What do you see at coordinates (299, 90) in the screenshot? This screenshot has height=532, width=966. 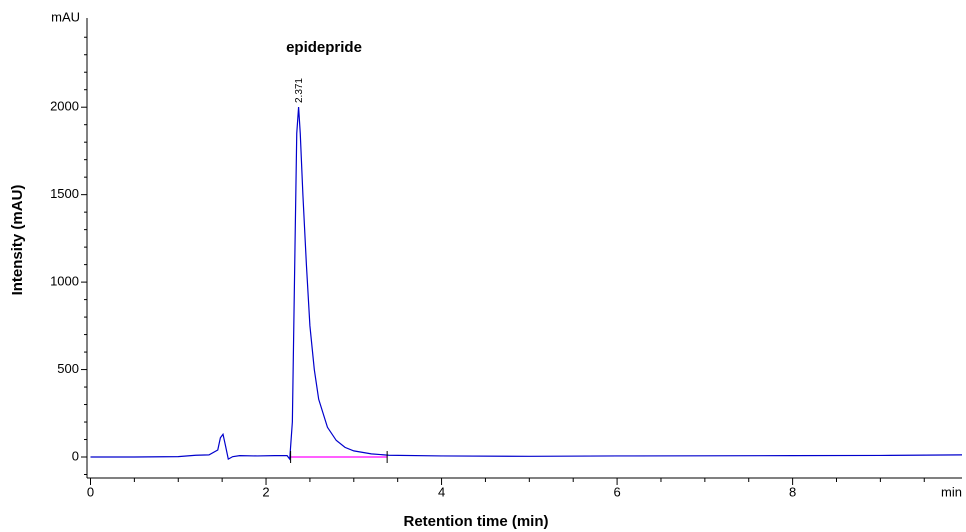 I see `peak-label: 2.371` at bounding box center [299, 90].